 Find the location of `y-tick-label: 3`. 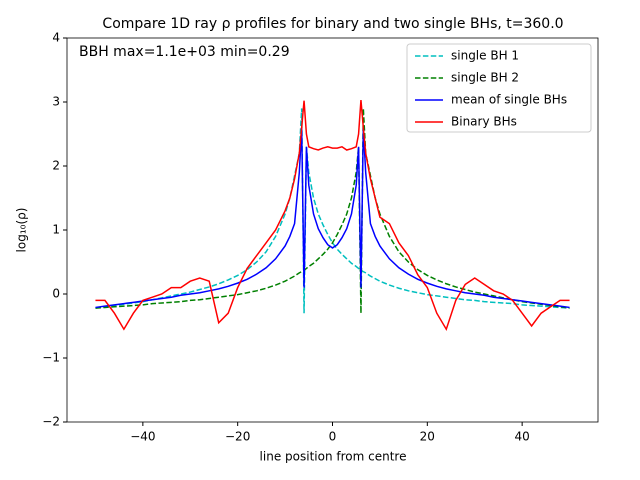

y-tick-label: 3 is located at coordinates (56, 102).